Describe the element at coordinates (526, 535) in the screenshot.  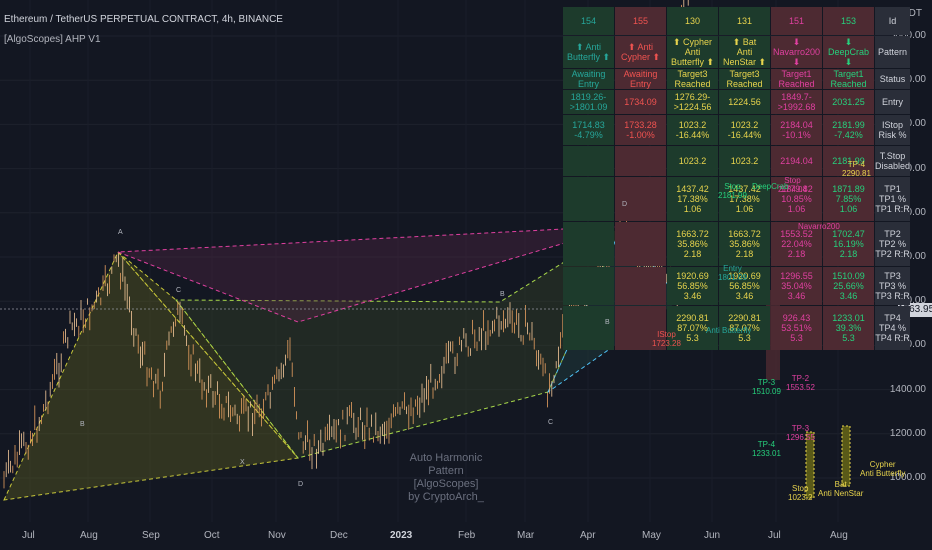
I see `time-tick-label: Mar` at that location.